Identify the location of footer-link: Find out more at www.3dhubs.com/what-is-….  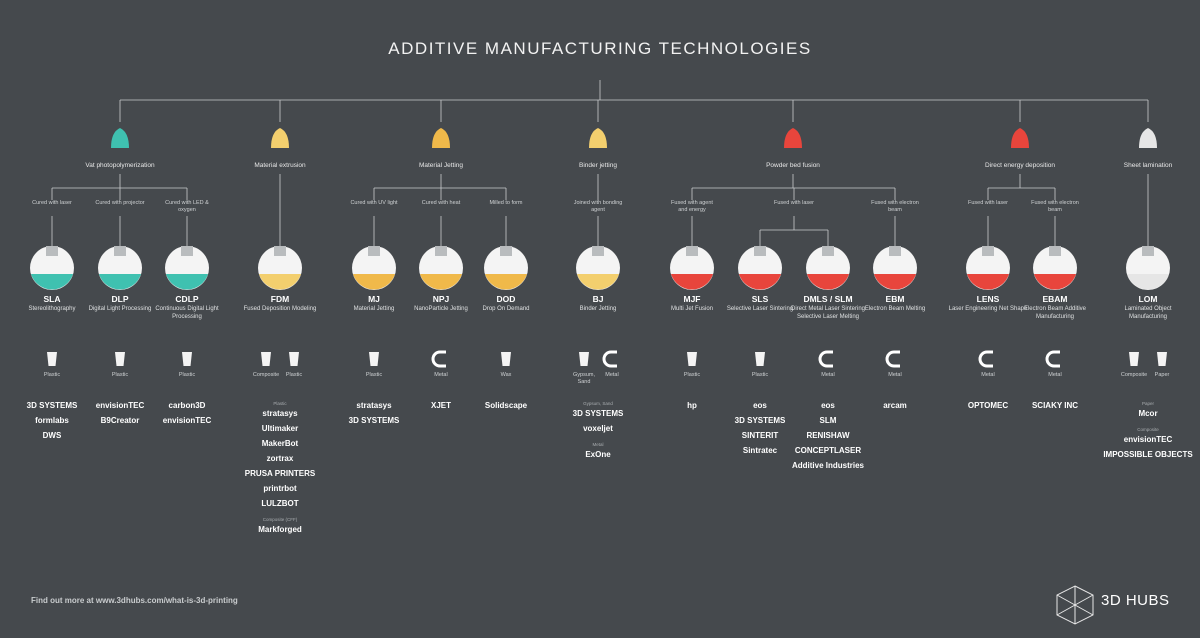
(134, 600).